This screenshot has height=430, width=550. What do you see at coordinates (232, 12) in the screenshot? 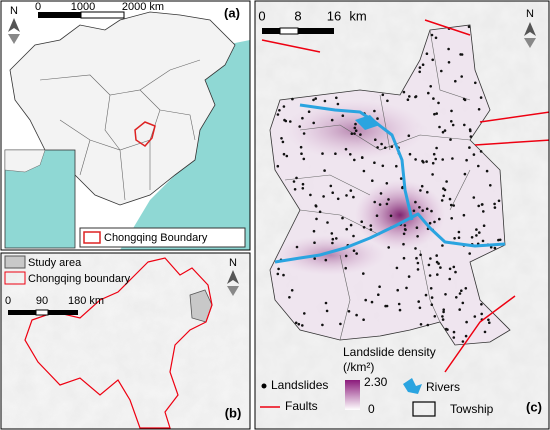
I see `panel-label: (a)` at bounding box center [232, 12].